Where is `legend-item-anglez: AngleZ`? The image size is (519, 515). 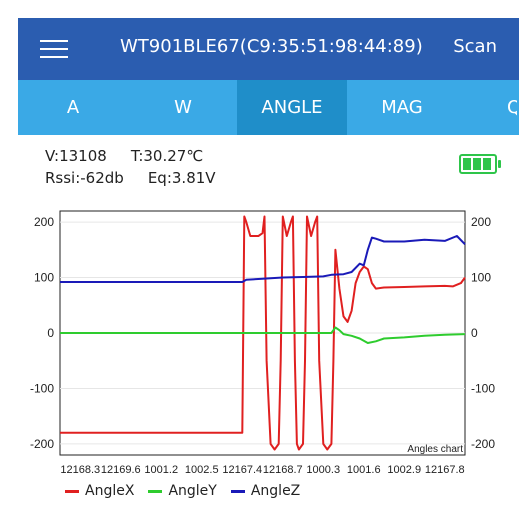 legend-item-anglez: AngleZ is located at coordinates (265, 491).